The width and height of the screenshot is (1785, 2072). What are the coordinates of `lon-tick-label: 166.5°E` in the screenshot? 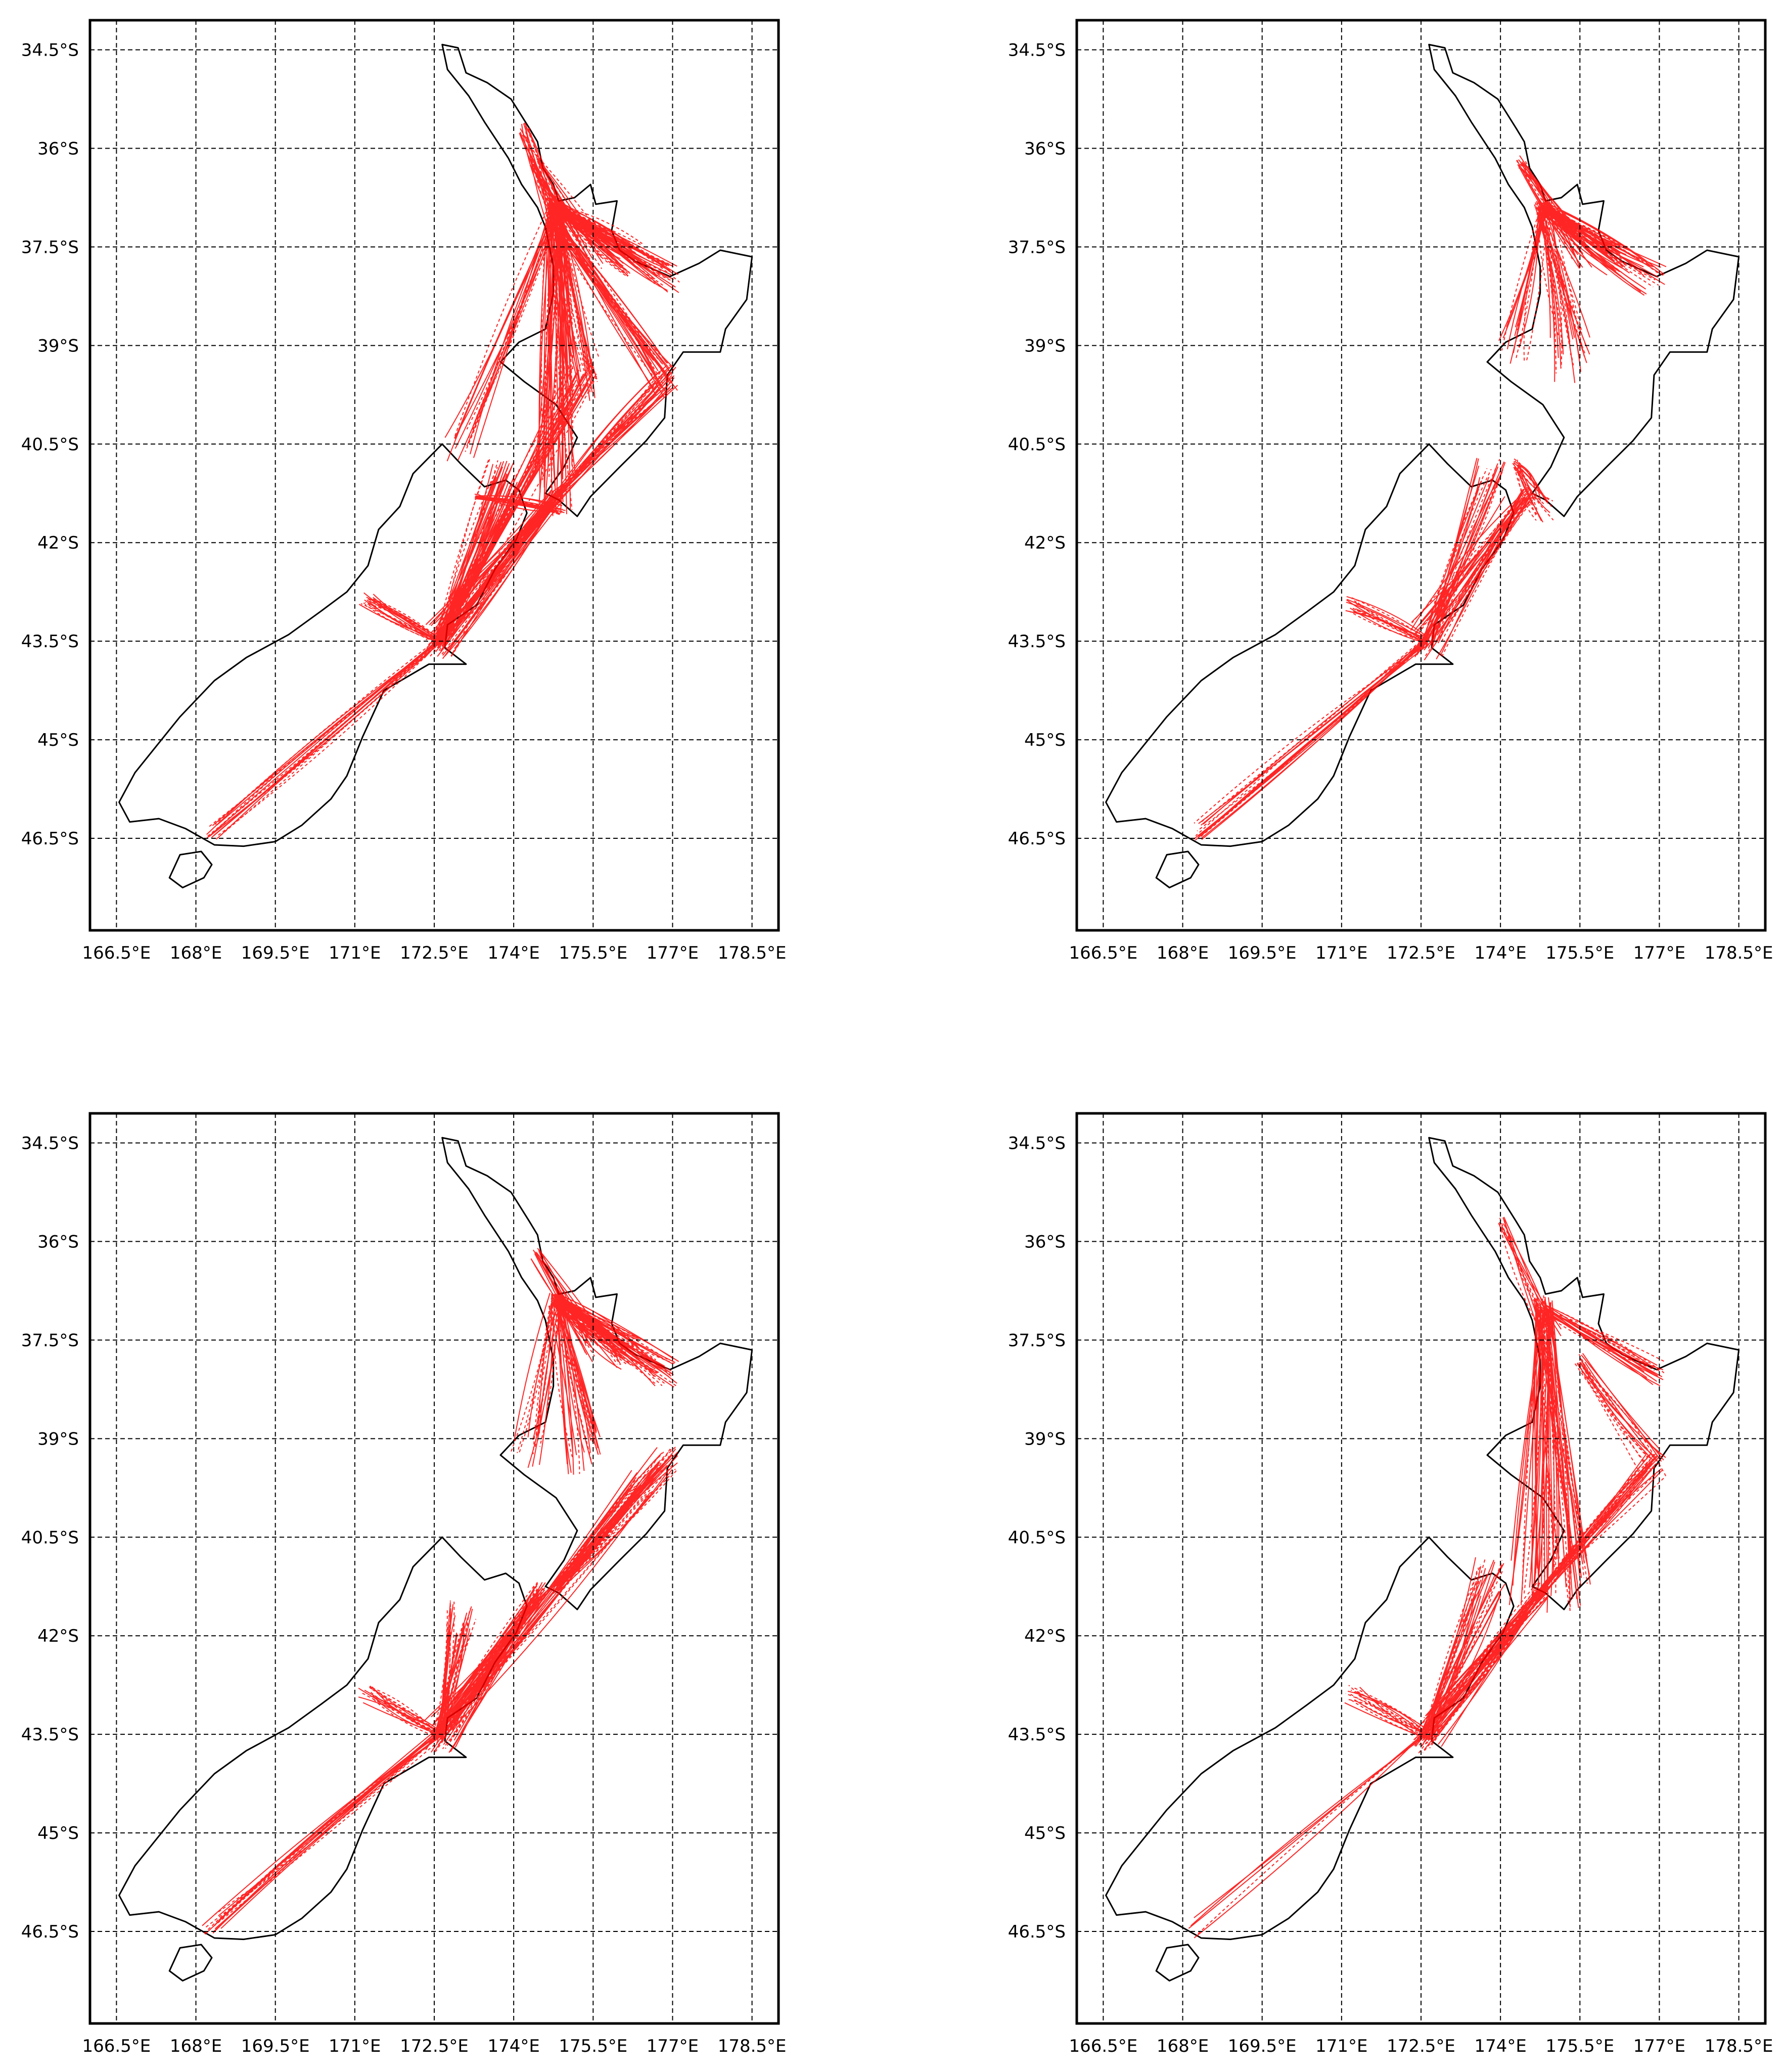 It's located at (116, 953).